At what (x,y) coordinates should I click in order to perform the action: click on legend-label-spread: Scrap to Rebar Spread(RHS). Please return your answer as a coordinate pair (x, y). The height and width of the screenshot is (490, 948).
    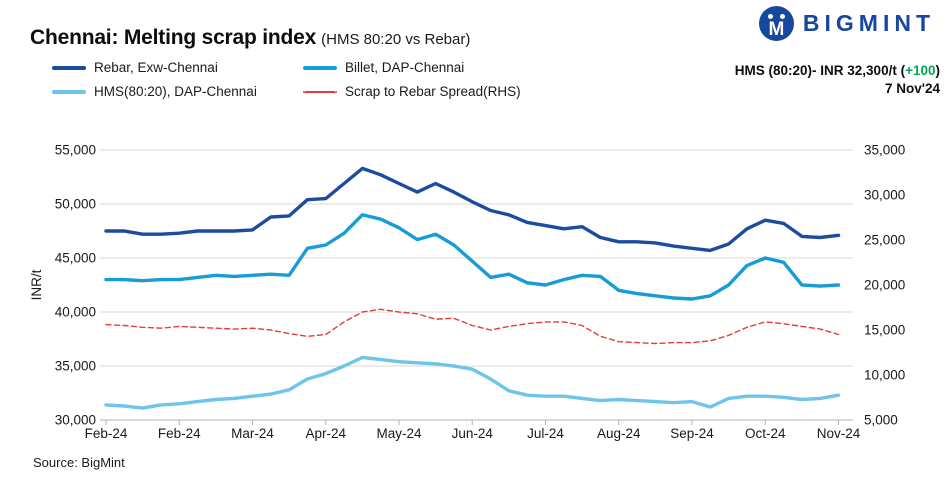
    Looking at the image, I should click on (433, 91).